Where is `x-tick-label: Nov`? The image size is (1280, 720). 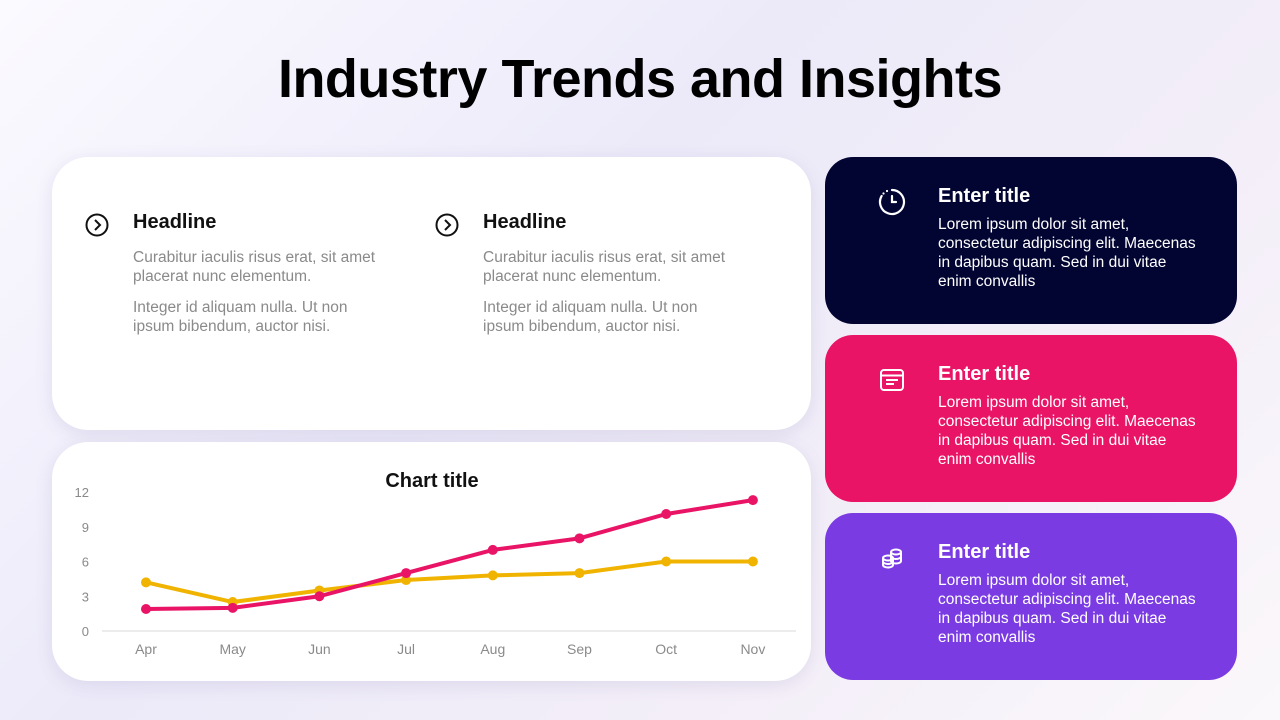 x-tick-label: Nov is located at coordinates (752, 649).